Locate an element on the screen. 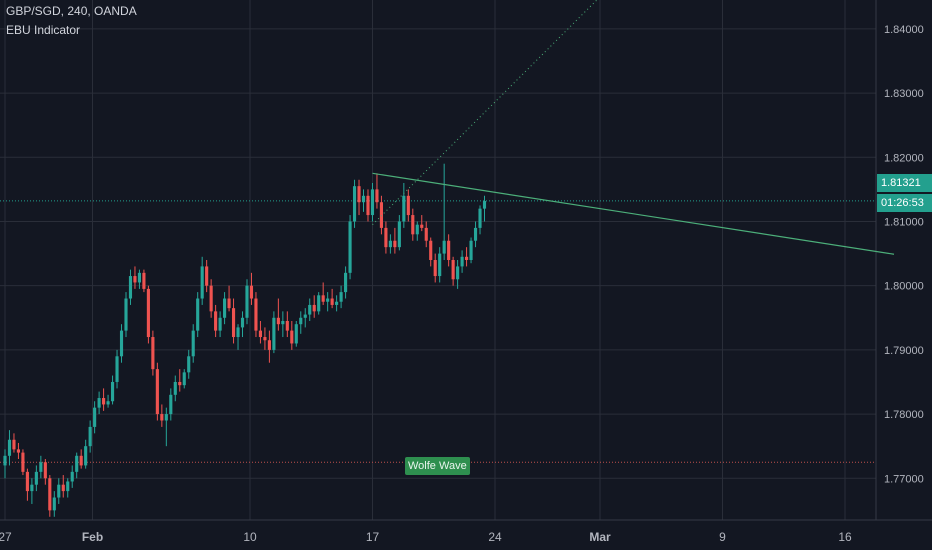  x-tick-label: 17 is located at coordinates (373, 537).